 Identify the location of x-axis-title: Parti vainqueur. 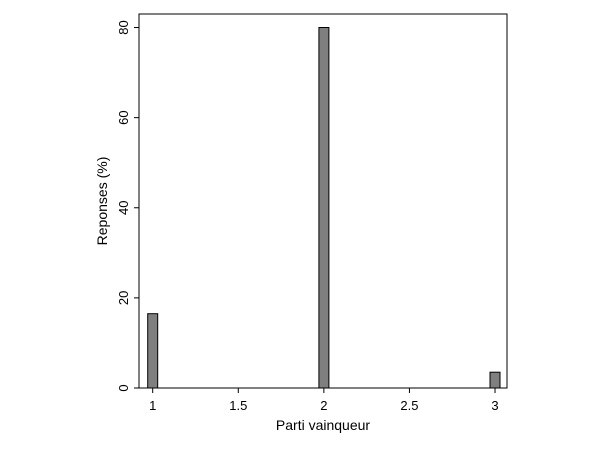
(323, 425).